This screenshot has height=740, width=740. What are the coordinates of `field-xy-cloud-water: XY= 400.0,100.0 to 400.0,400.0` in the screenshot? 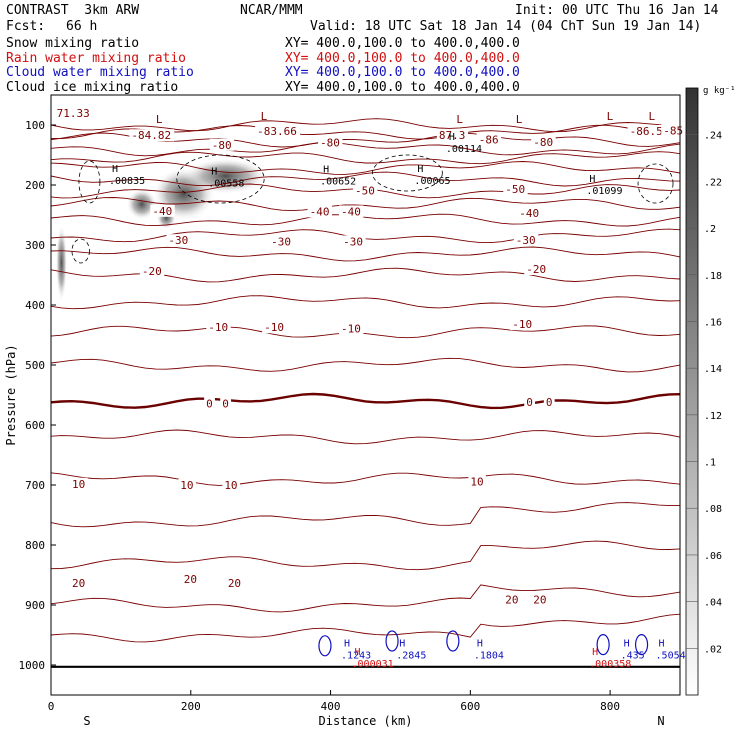 It's located at (402, 72).